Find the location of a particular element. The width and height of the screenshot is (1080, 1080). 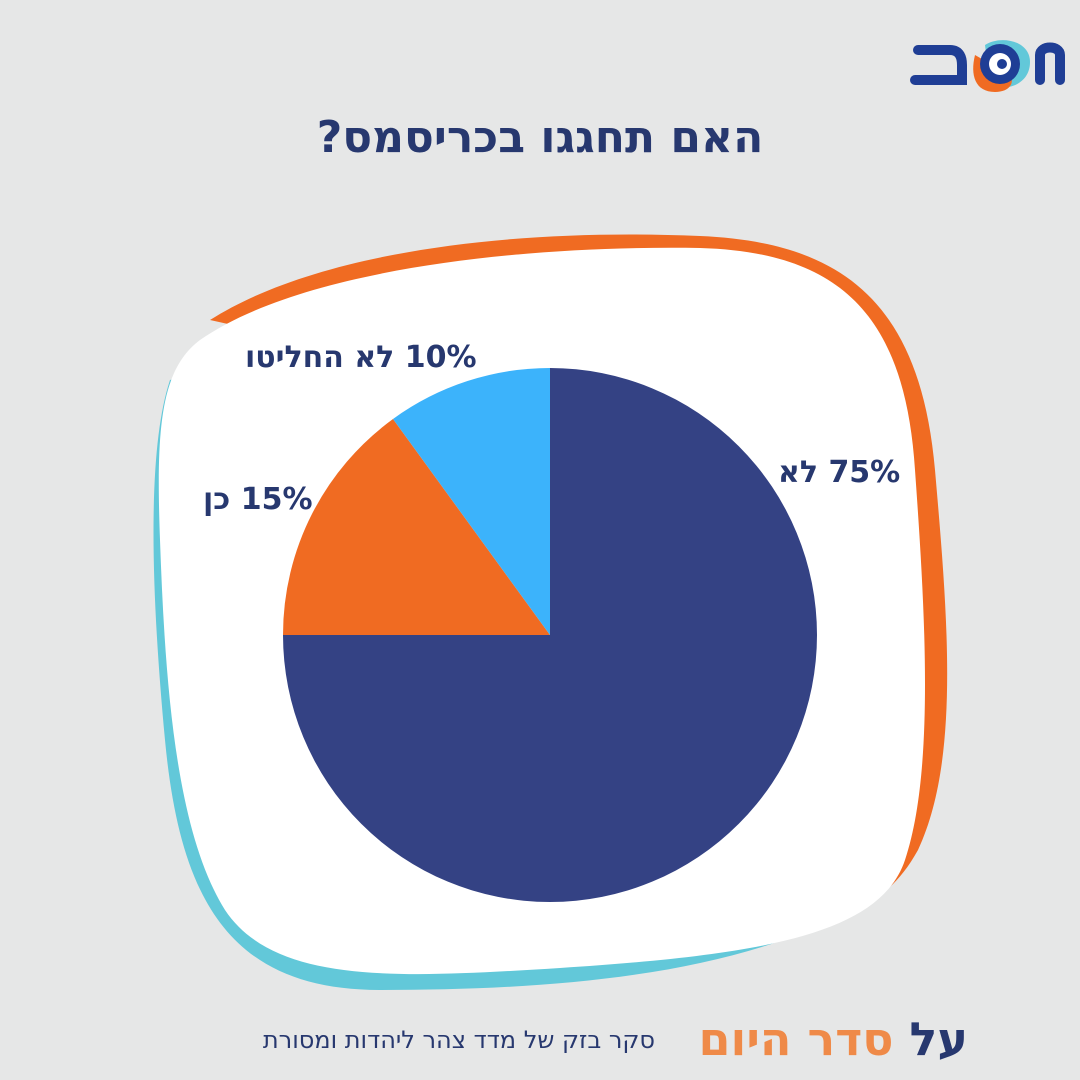

footer-brand: על סדר היום is located at coordinates (833, 1039).